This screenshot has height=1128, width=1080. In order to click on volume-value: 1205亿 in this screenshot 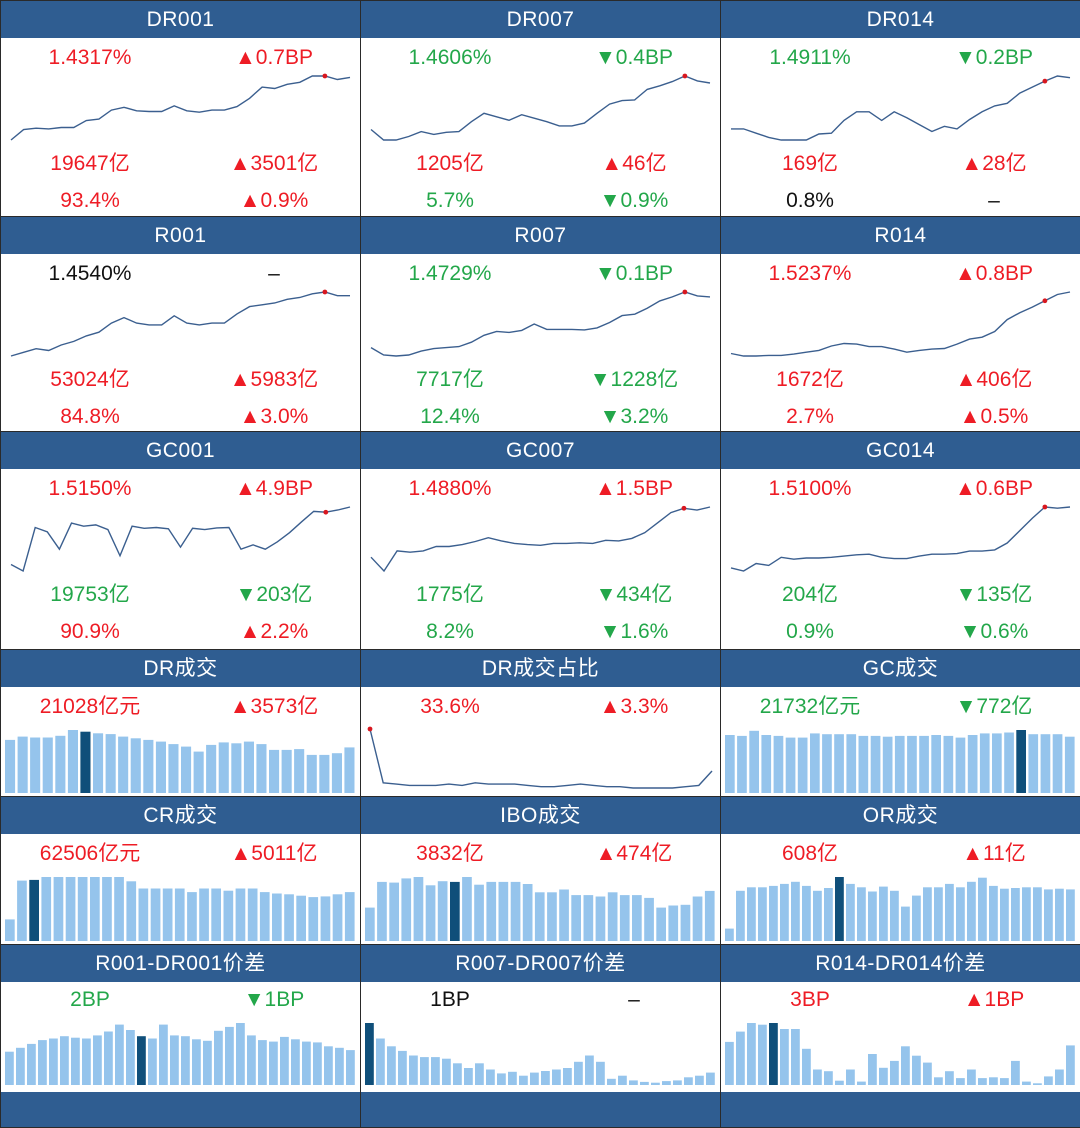, I will do `click(450, 163)`.